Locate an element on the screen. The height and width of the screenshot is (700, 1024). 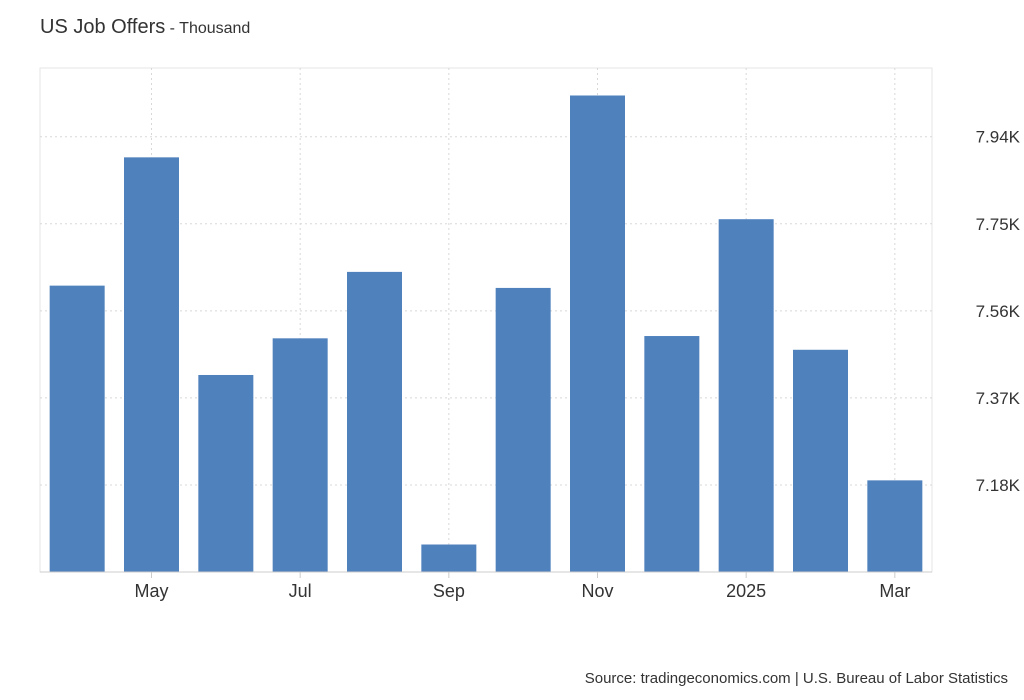
chart-title: US Job Offers is located at coordinates (103, 27).